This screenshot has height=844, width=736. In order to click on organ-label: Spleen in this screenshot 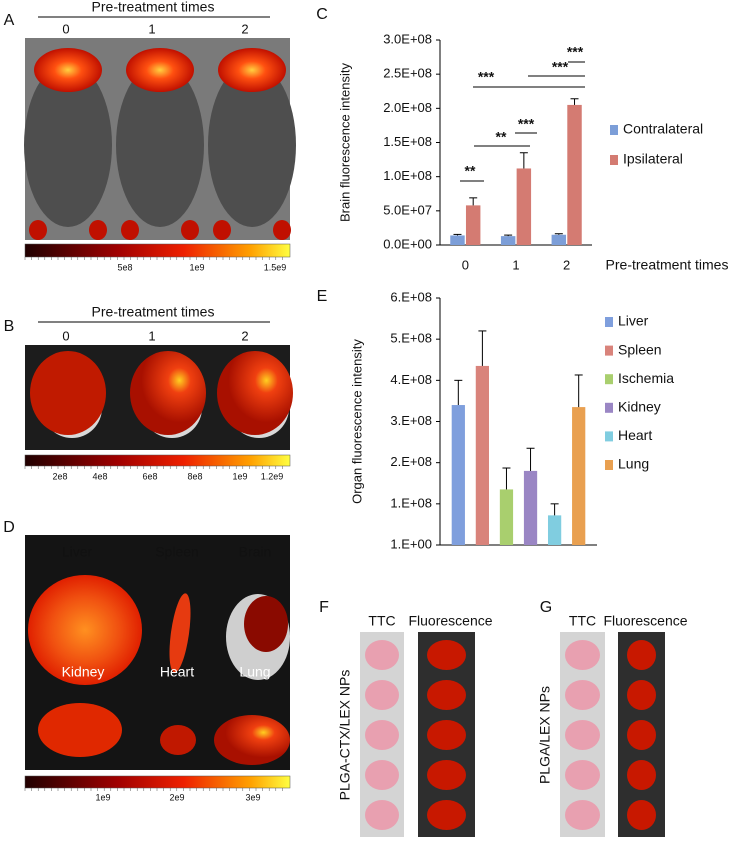, I will do `click(177, 552)`.